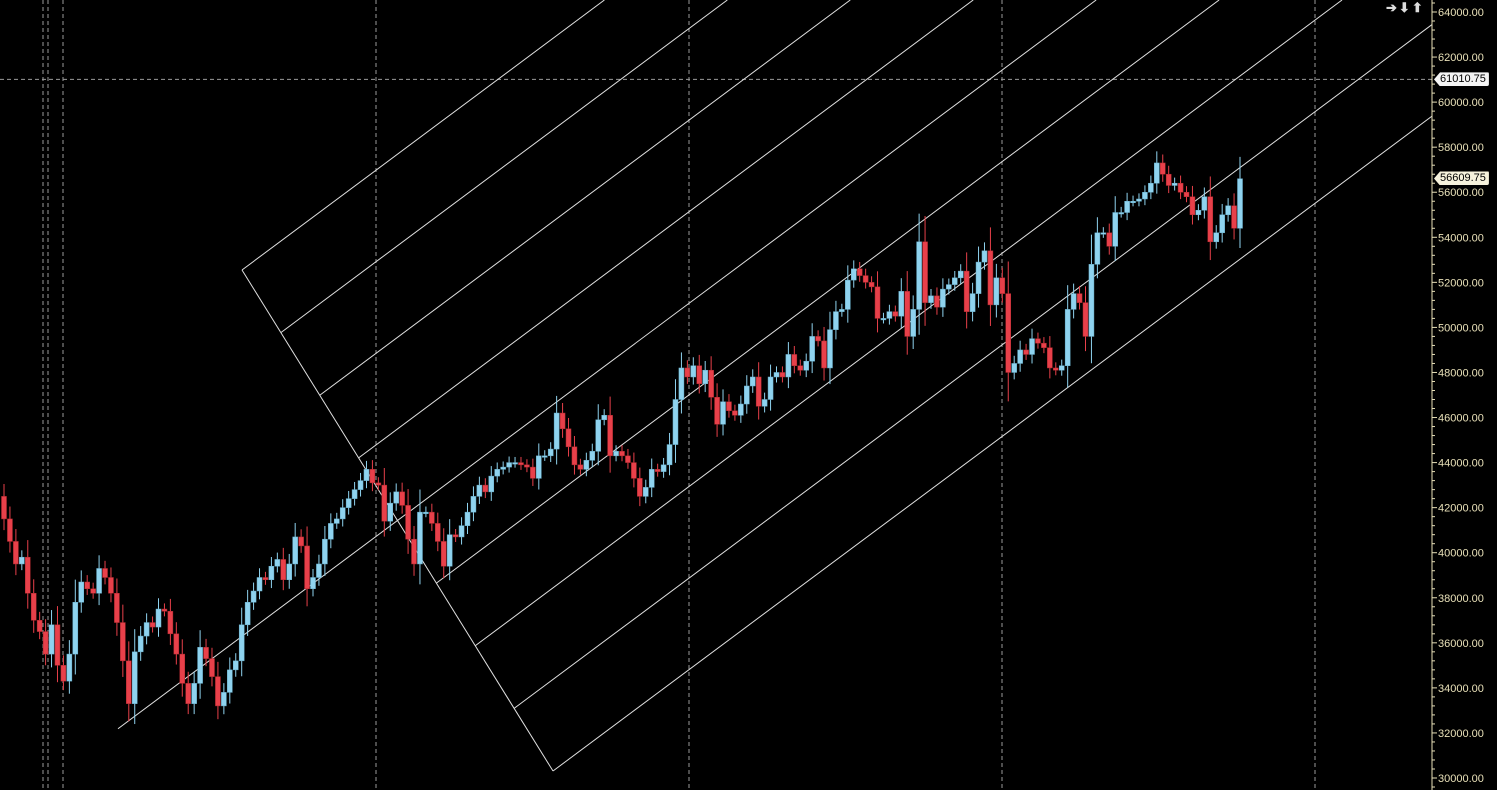  I want to click on arrow-down-icon: ⬇, so click(1404, 7).